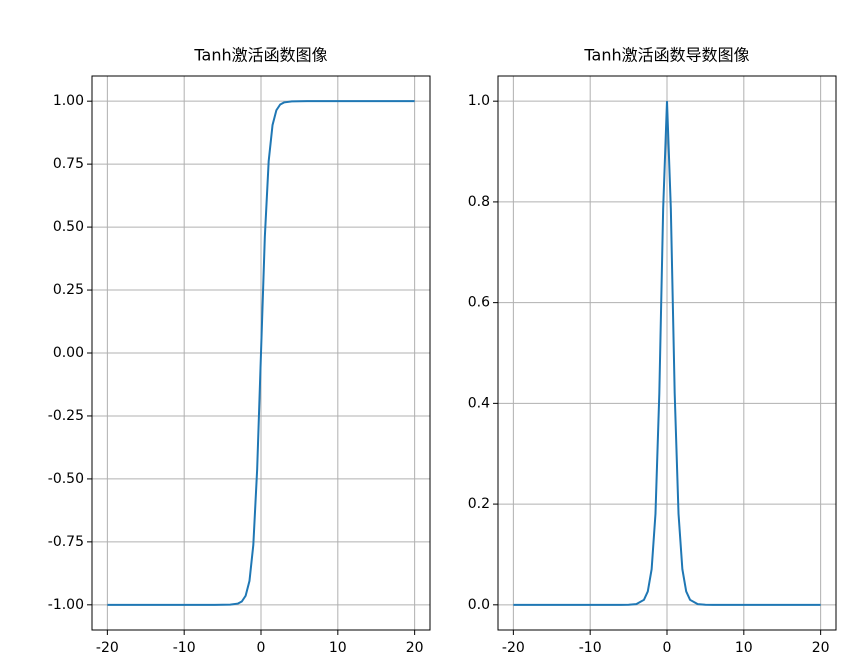 Image resolution: width=858 pixels, height=671 pixels. I want to click on chart-title: Tanh激活函数导数图像, so click(666, 55).